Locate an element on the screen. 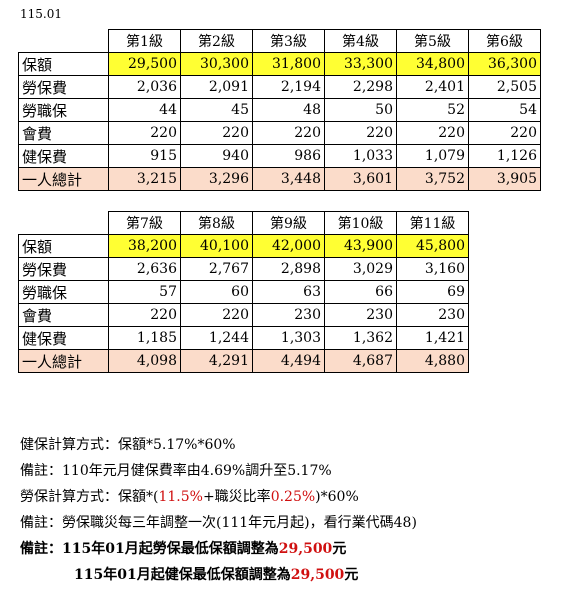  value-cell: 4,494 is located at coordinates (288, 361).